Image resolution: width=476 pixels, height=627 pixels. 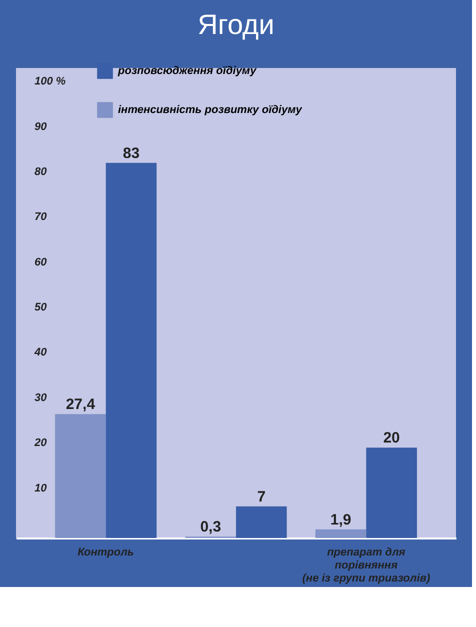 What do you see at coordinates (41, 126) in the screenshot?
I see `y-tick-label: 90` at bounding box center [41, 126].